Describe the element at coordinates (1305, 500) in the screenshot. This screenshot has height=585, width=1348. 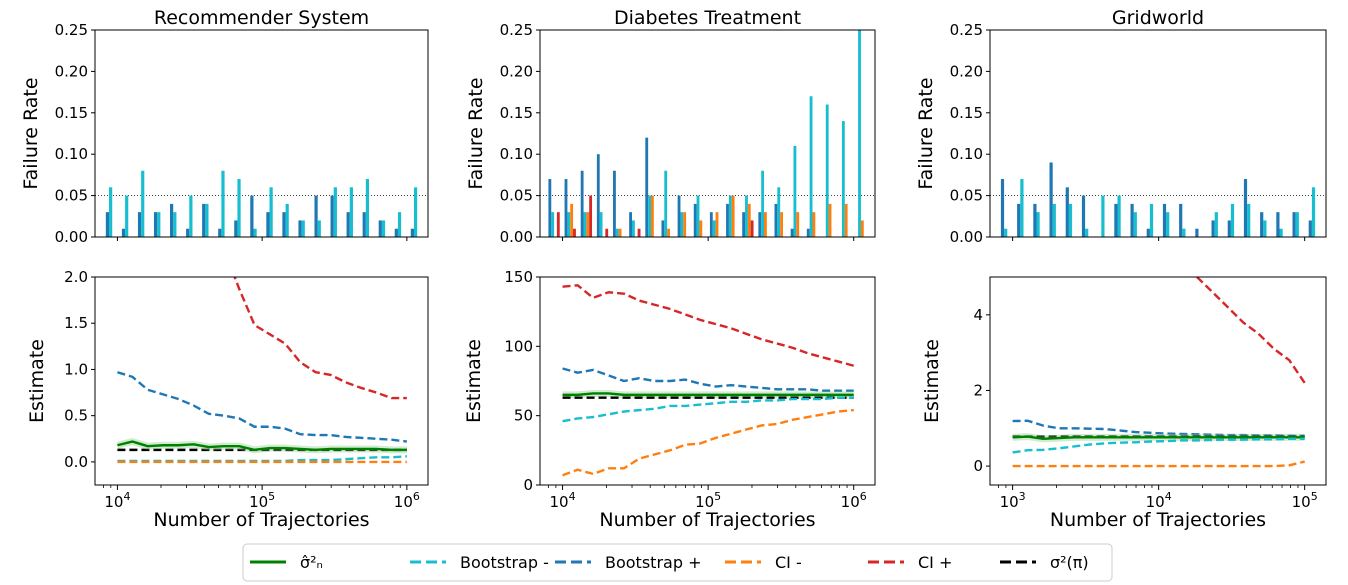
I see `x-tick-label: 10⁵` at that location.